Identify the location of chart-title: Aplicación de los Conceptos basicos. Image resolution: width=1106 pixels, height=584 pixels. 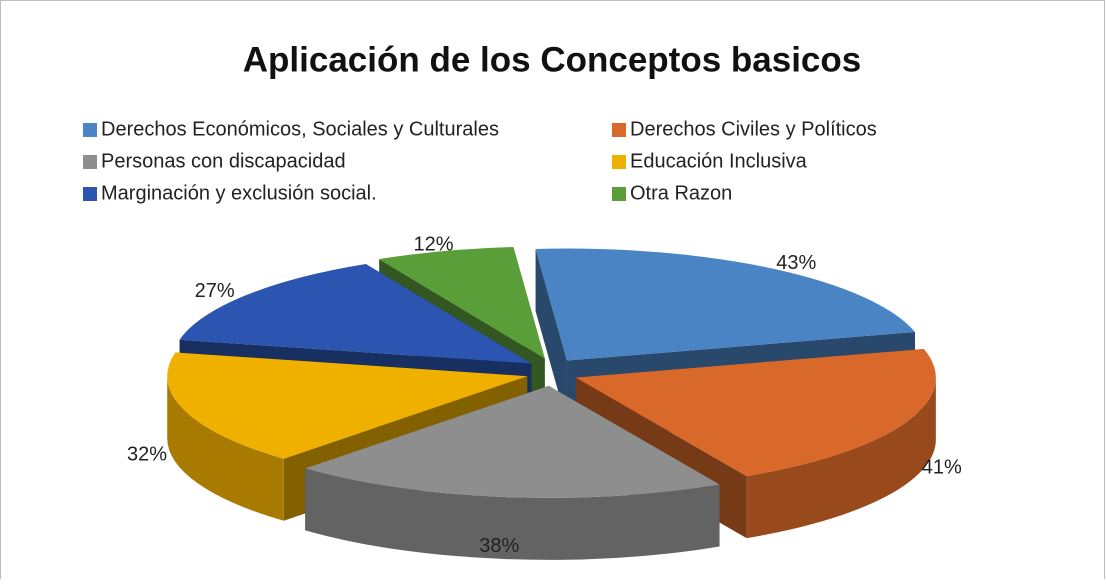
(552, 59).